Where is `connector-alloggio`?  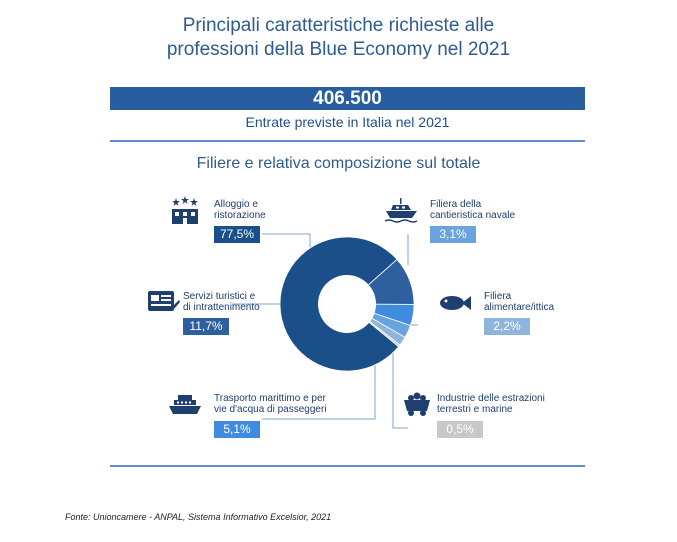 connector-alloggio is located at coordinates (286, 241).